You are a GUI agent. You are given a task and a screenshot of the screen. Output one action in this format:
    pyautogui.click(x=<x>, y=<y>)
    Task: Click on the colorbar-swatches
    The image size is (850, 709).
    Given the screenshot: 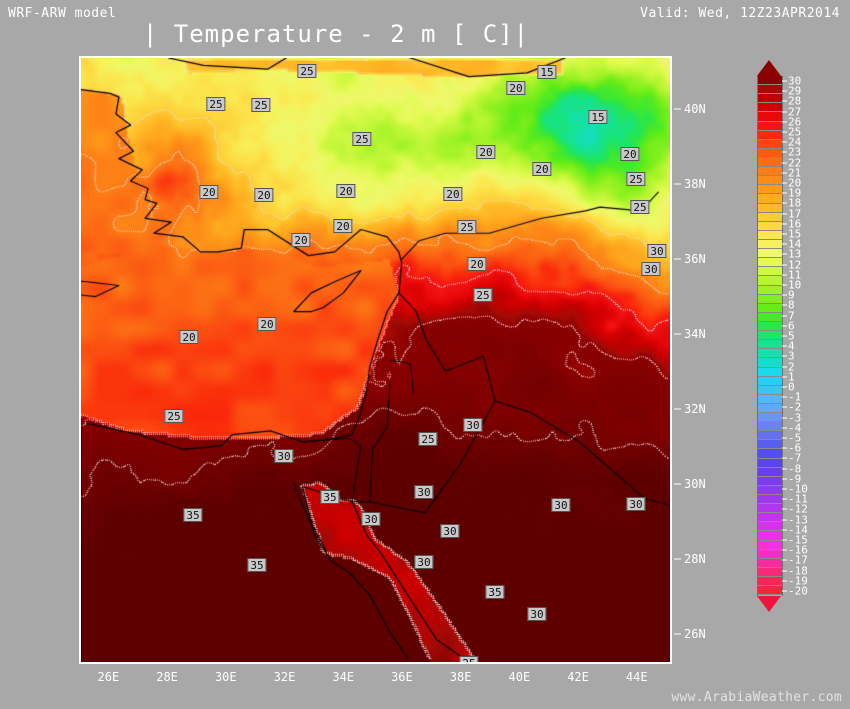 What is the action you would take?
    pyautogui.click(x=770, y=336)
    